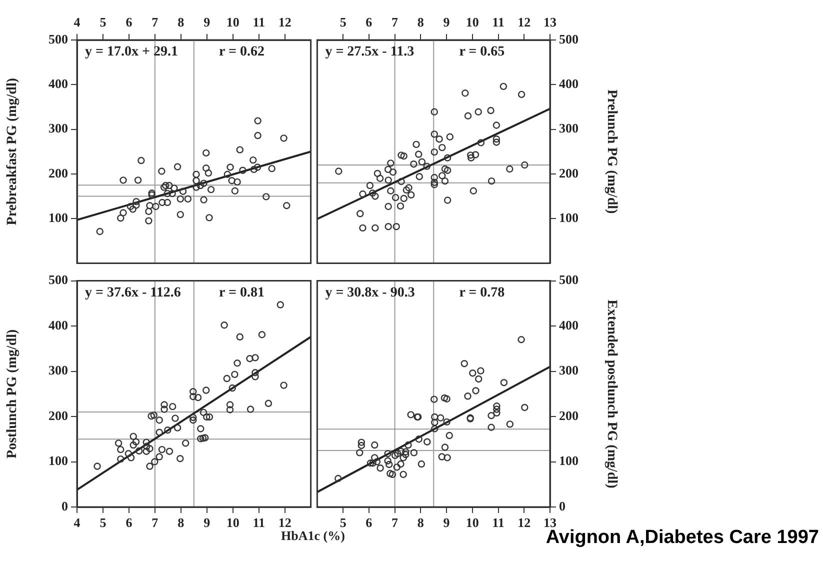 The image size is (823, 562). I want to click on y2-axis-title: Prelunch PG (mg/dl), so click(611, 152).